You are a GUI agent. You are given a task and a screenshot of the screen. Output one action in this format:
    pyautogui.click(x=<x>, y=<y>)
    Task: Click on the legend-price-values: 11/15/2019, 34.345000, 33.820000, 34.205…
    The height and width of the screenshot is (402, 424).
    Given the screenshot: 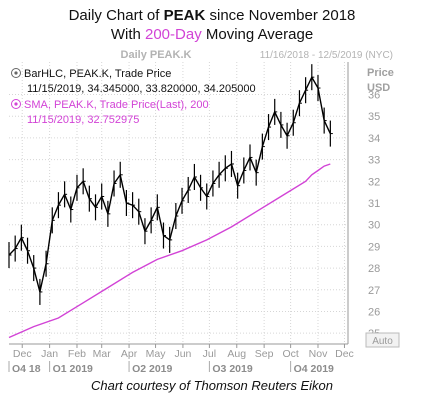 What is the action you would take?
    pyautogui.click(x=141, y=89)
    